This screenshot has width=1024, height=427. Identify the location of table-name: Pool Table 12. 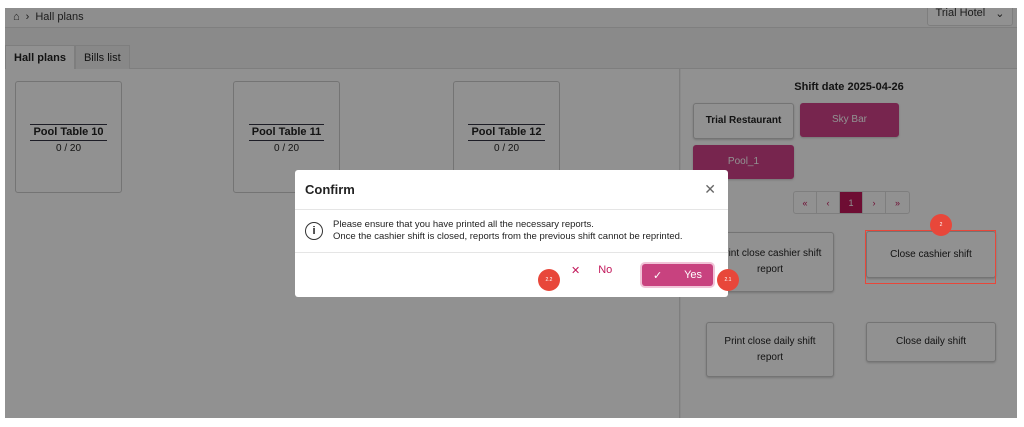
(506, 132).